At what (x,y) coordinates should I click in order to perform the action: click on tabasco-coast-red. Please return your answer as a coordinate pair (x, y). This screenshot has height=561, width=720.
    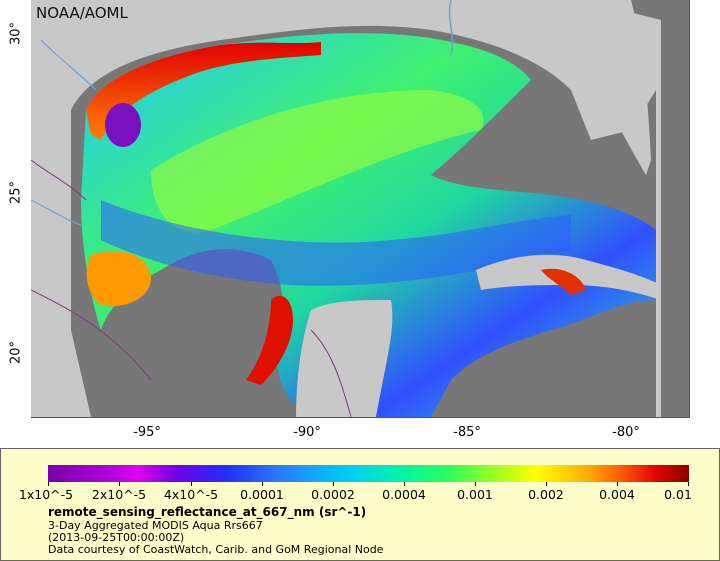
    Looking at the image, I should click on (269, 340).